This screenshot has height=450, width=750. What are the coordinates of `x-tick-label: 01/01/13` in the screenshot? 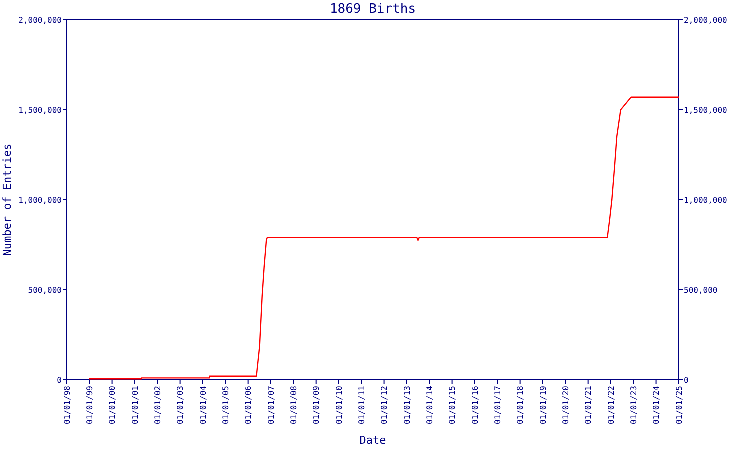 It's located at (407, 405).